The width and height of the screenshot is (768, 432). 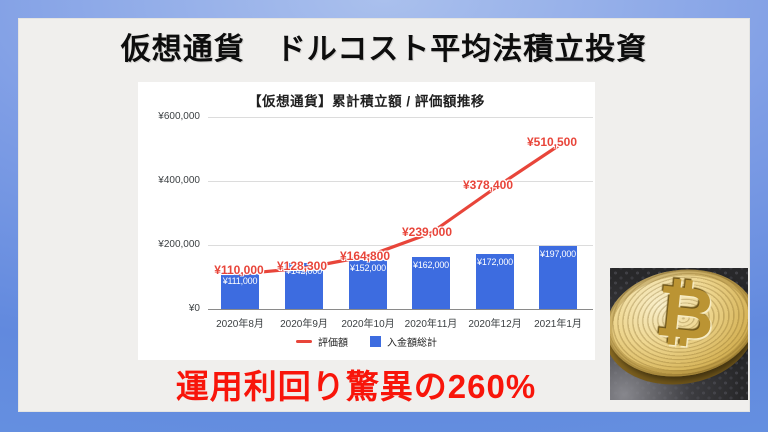 What do you see at coordinates (375, 341) in the screenshot?
I see `bar-series-swatch-icon` at bounding box center [375, 341].